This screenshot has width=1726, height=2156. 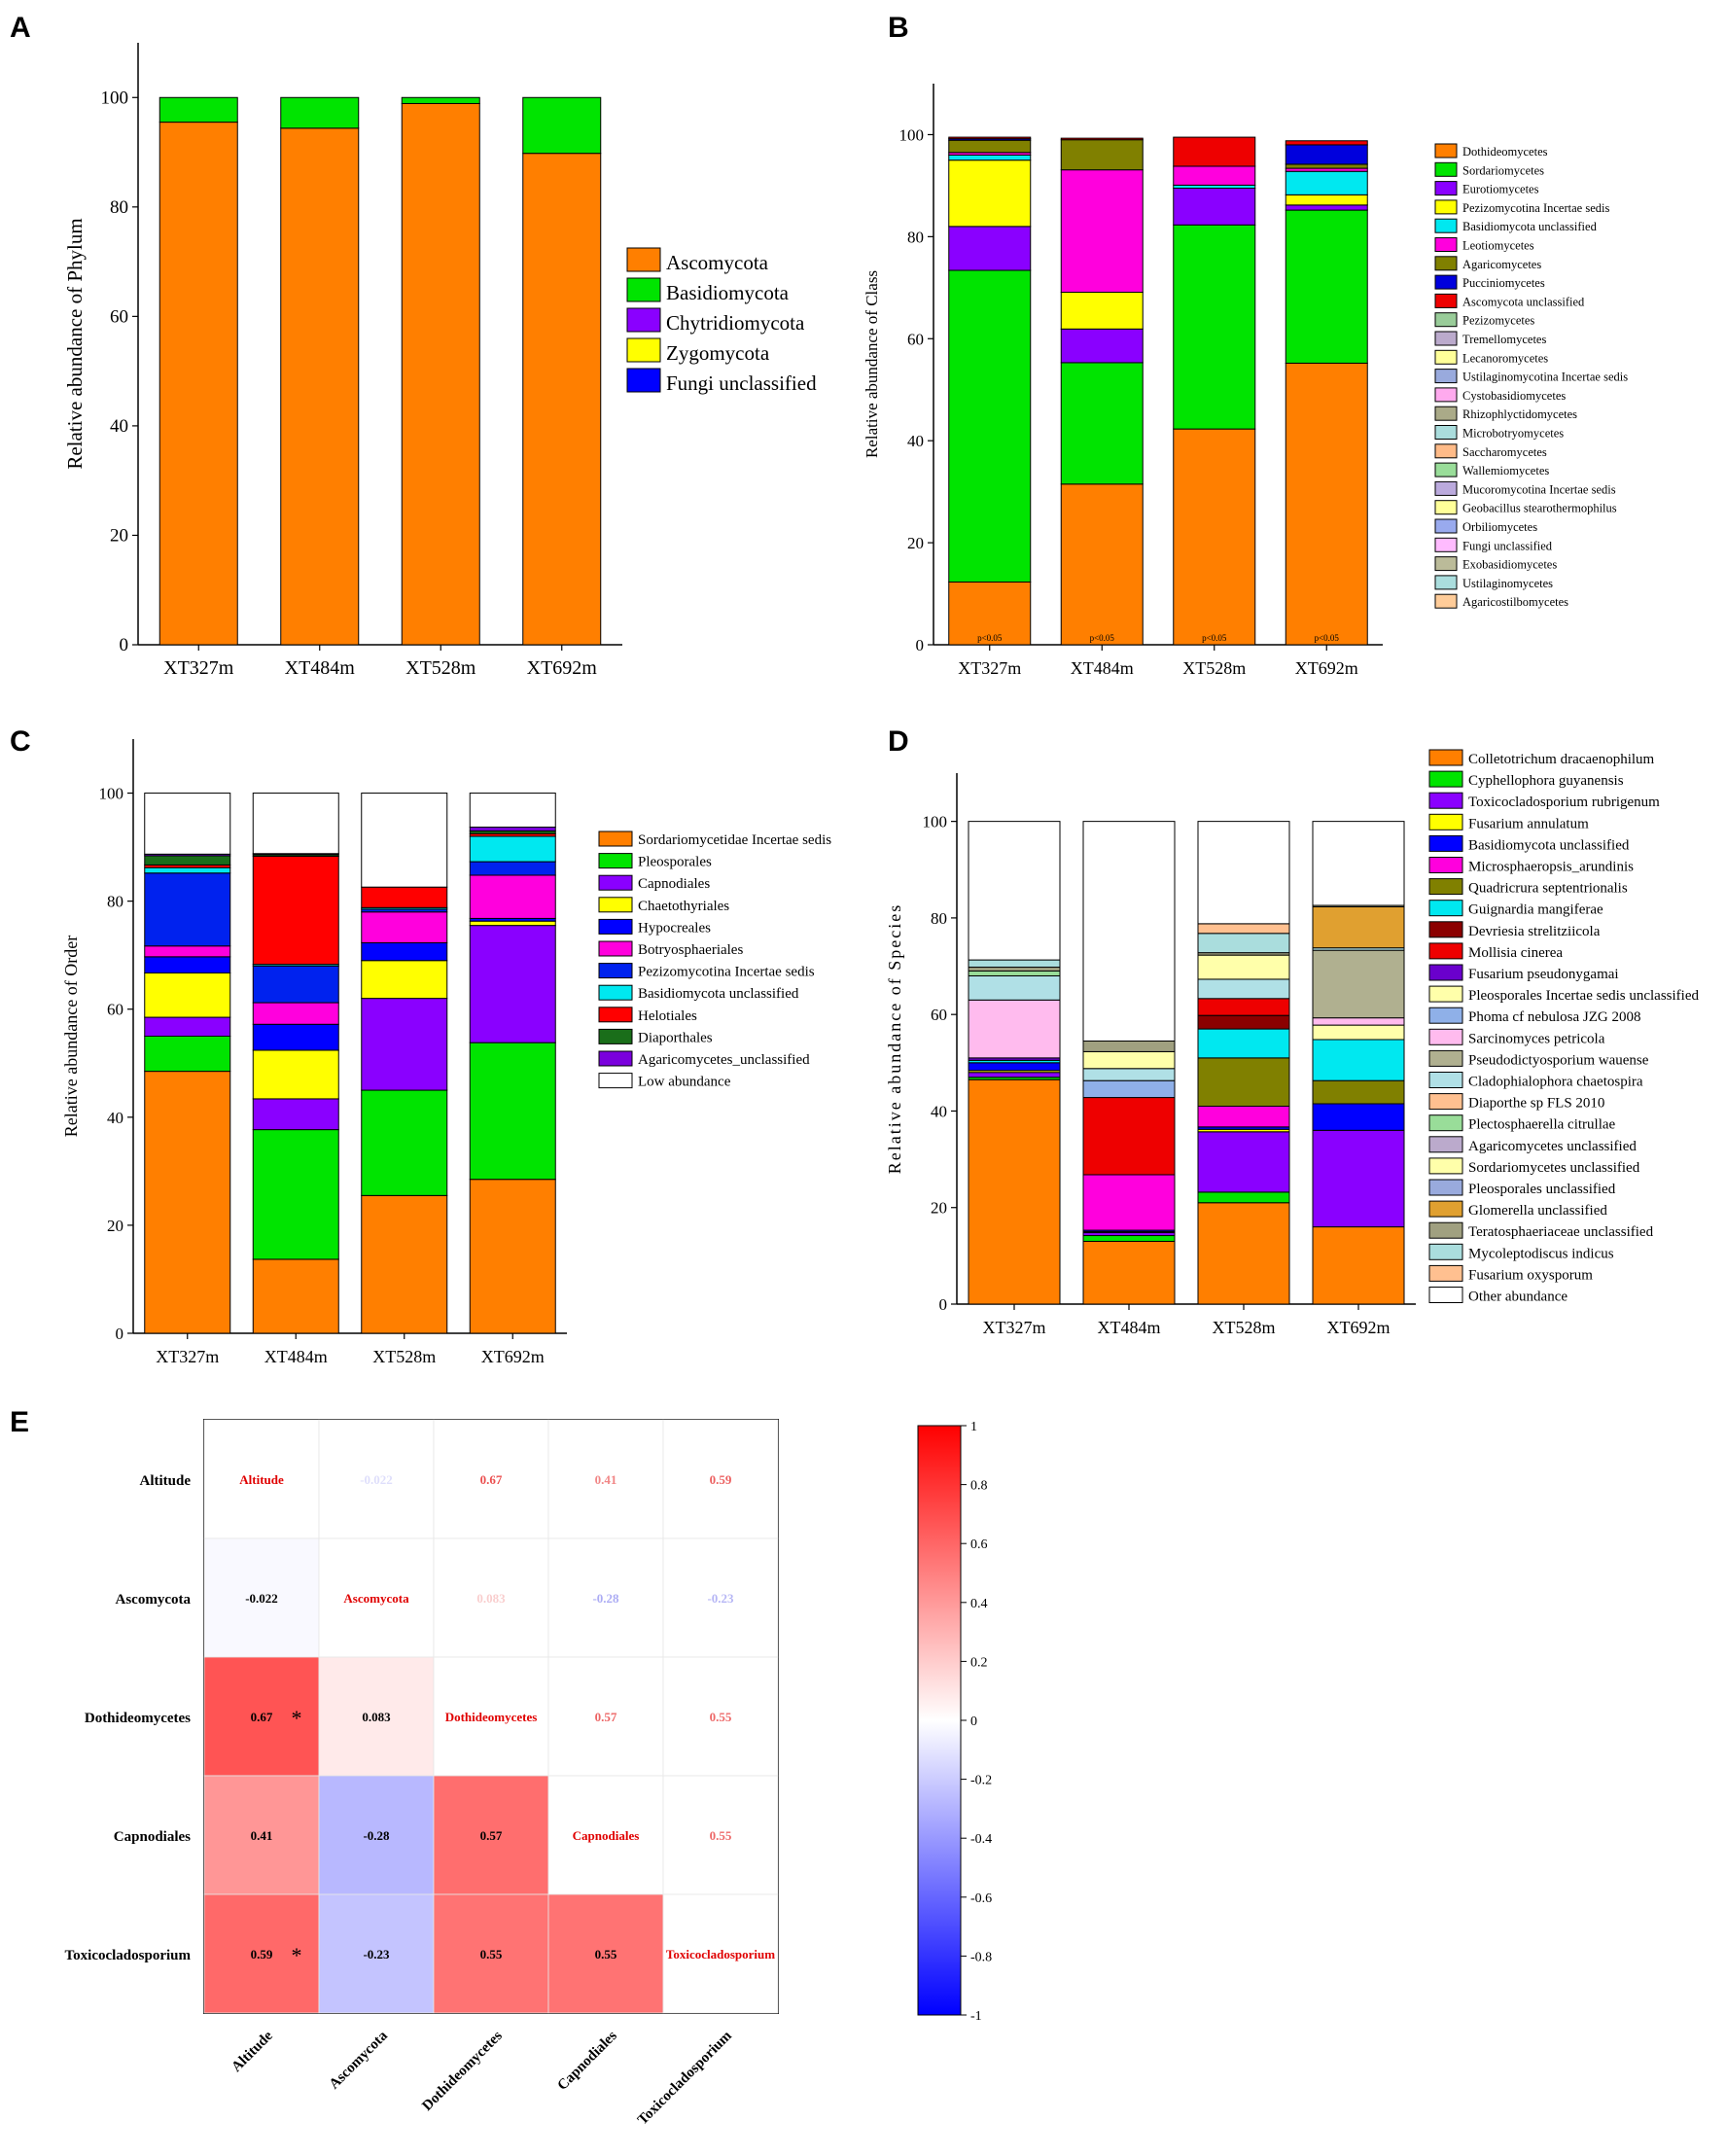 I want to click on y-tick-label: 0, so click(x=943, y=1304).